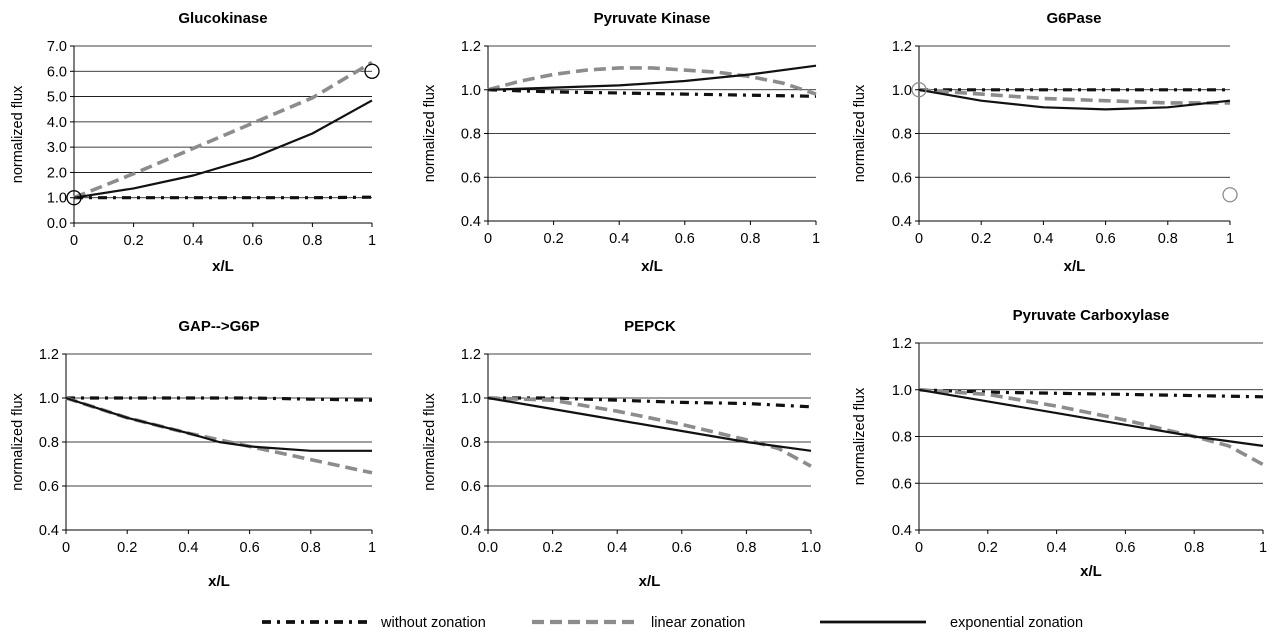  I want to click on y-tick-label: 3.0, so click(57, 148).